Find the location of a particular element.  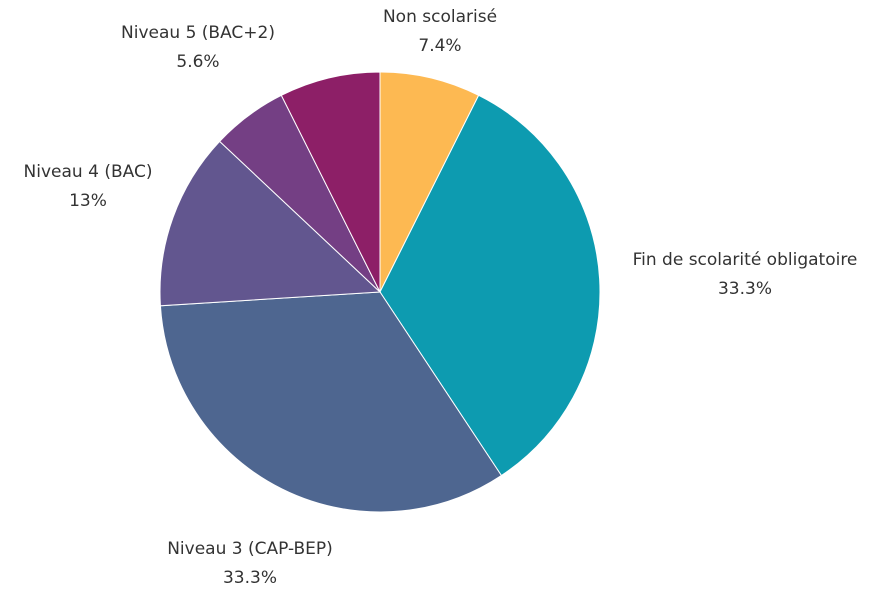

slice-label-4: Niveau 4 (BAC) is located at coordinates (88, 172).